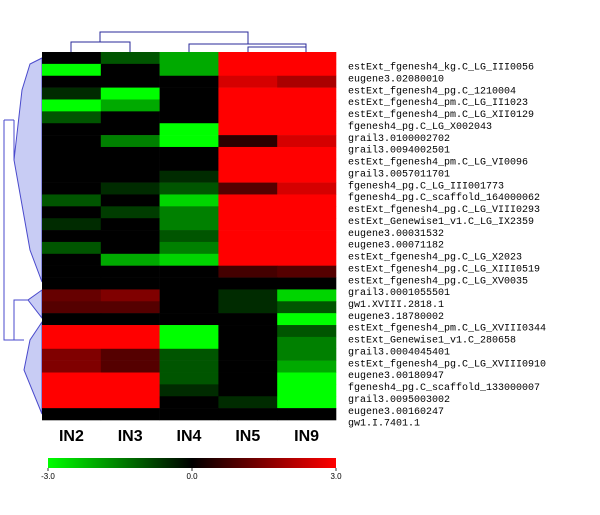 The image size is (600, 515). Describe the element at coordinates (384, 424) in the screenshot. I see `row-label: gw1.I.7401.1` at that location.